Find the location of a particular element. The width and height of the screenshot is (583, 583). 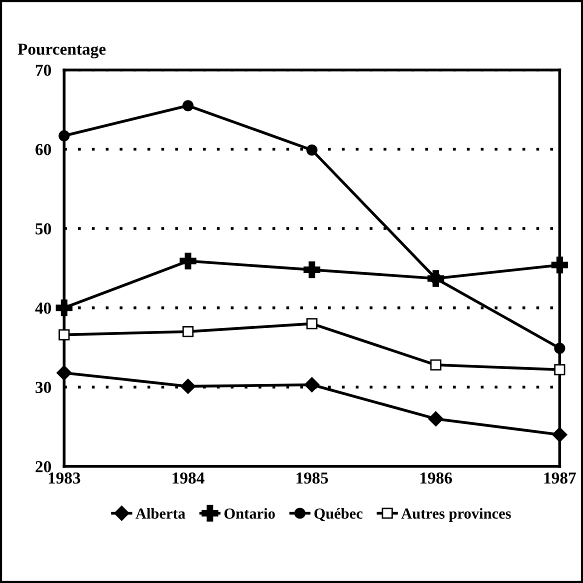

y-tick-label: 50 is located at coordinates (43, 228).